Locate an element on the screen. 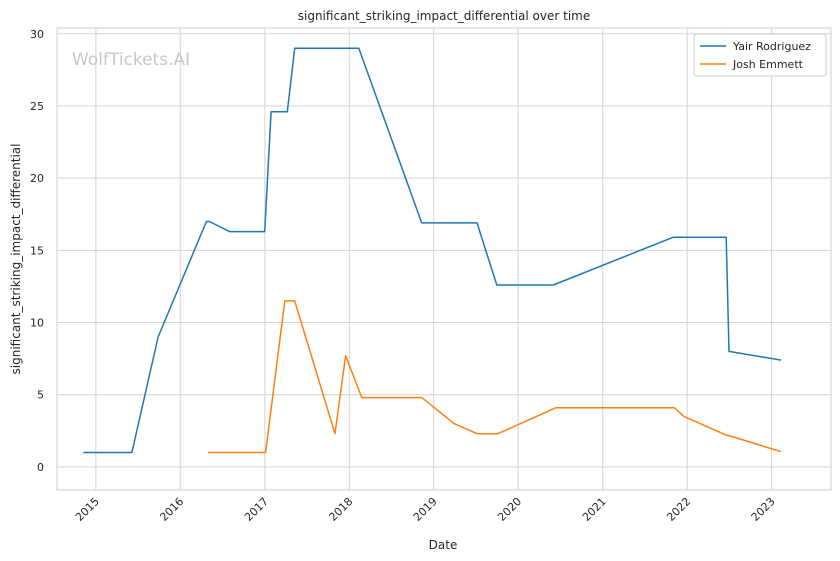 The width and height of the screenshot is (840, 561). watermark: WolfTickets.AI is located at coordinates (131, 60).